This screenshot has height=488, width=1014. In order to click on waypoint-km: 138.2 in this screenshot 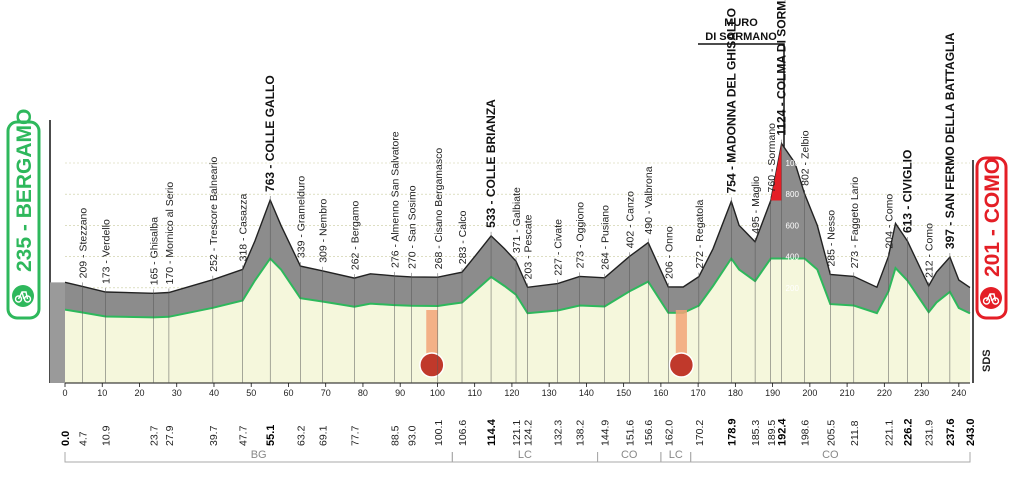, I will do `click(581, 433)`.